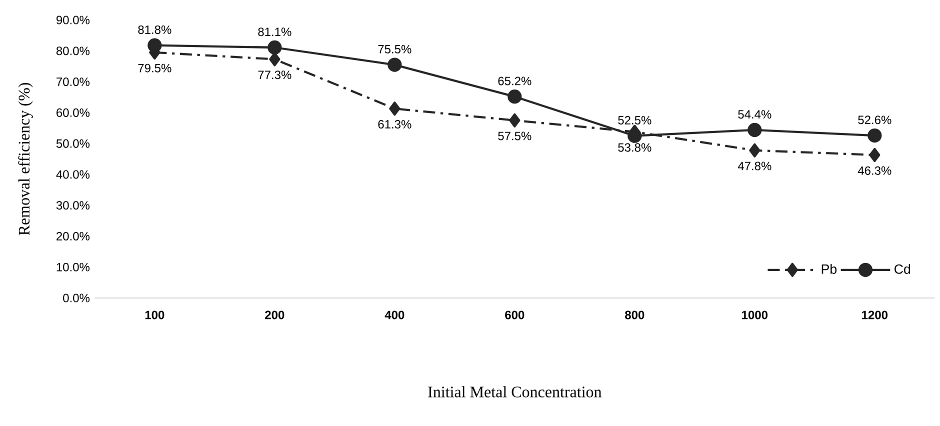 This screenshot has height=426, width=940. What do you see at coordinates (634, 315) in the screenshot?
I see `x-tick-label: 800` at bounding box center [634, 315].